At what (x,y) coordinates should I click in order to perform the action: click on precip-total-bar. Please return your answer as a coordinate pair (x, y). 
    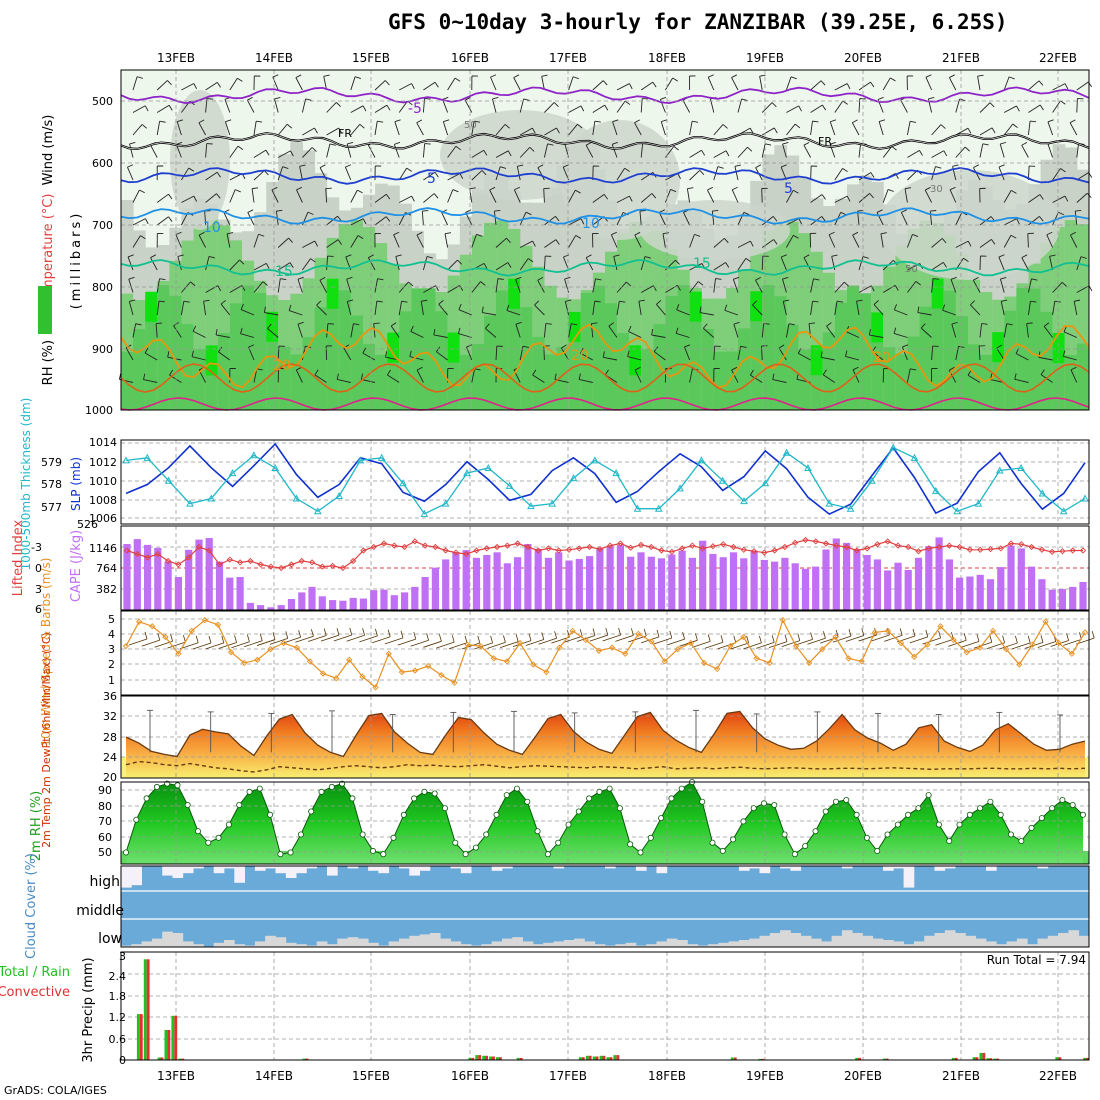
    Looking at the image, I should click on (304, 1059).